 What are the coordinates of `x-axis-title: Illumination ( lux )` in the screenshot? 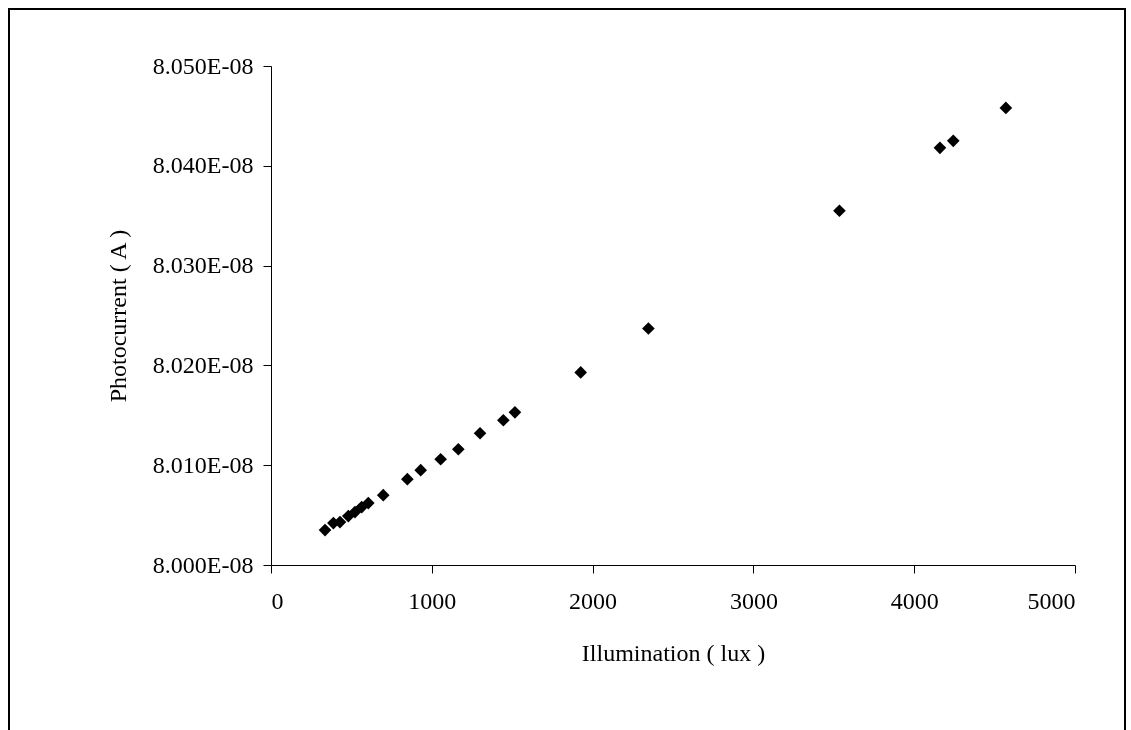 It's located at (673, 652).